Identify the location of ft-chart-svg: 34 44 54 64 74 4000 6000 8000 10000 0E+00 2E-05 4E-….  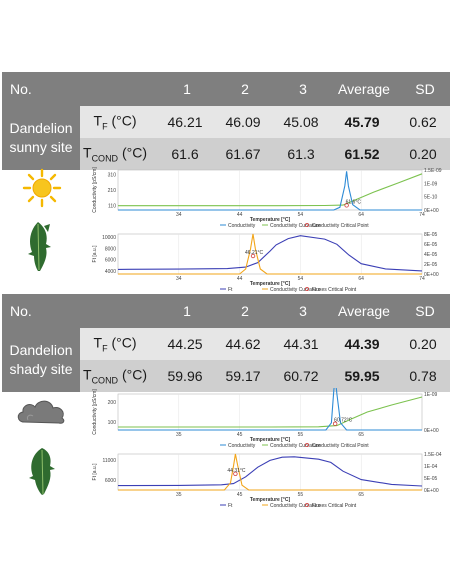
(265, 262).